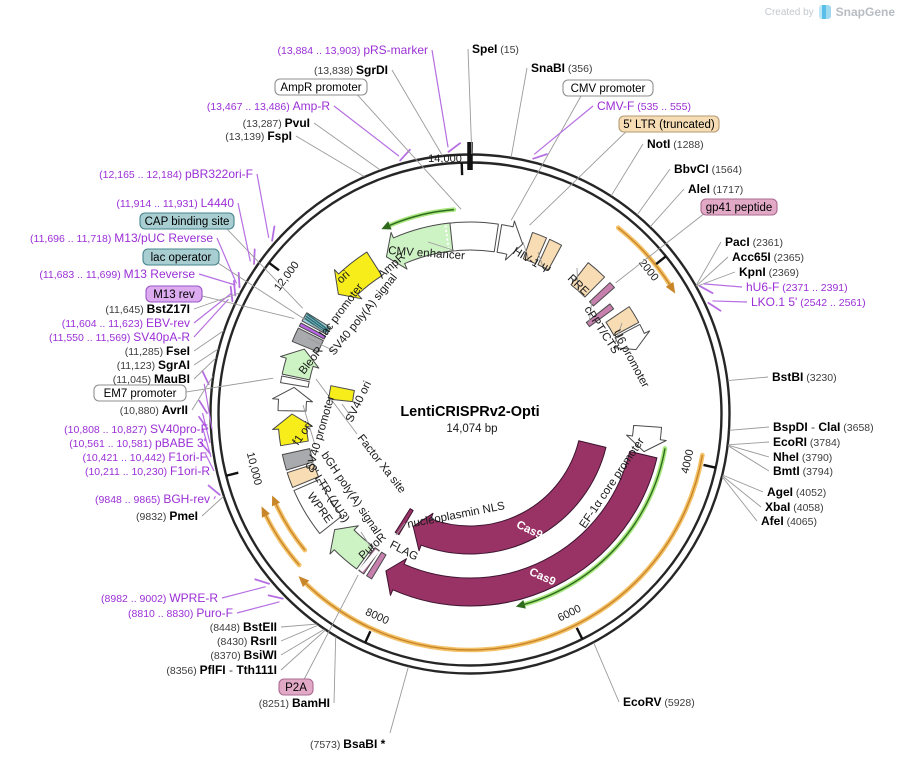 This screenshot has width=903, height=760. I want to click on feature-m13-rev-feature, so click(312, 331).